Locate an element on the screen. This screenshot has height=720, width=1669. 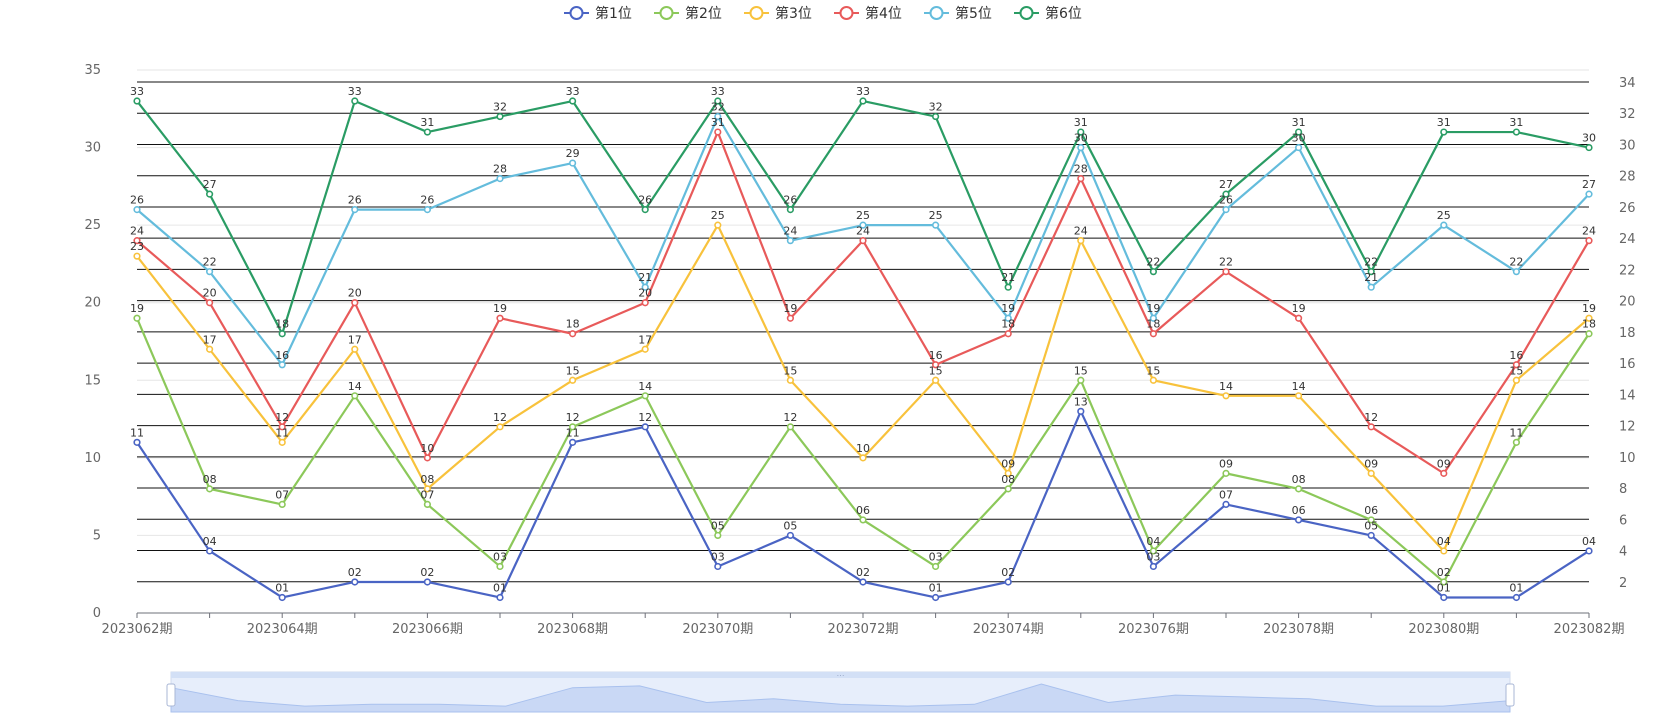
zoom-drag-grip-icon: ⋯ is located at coordinates (841, 675).